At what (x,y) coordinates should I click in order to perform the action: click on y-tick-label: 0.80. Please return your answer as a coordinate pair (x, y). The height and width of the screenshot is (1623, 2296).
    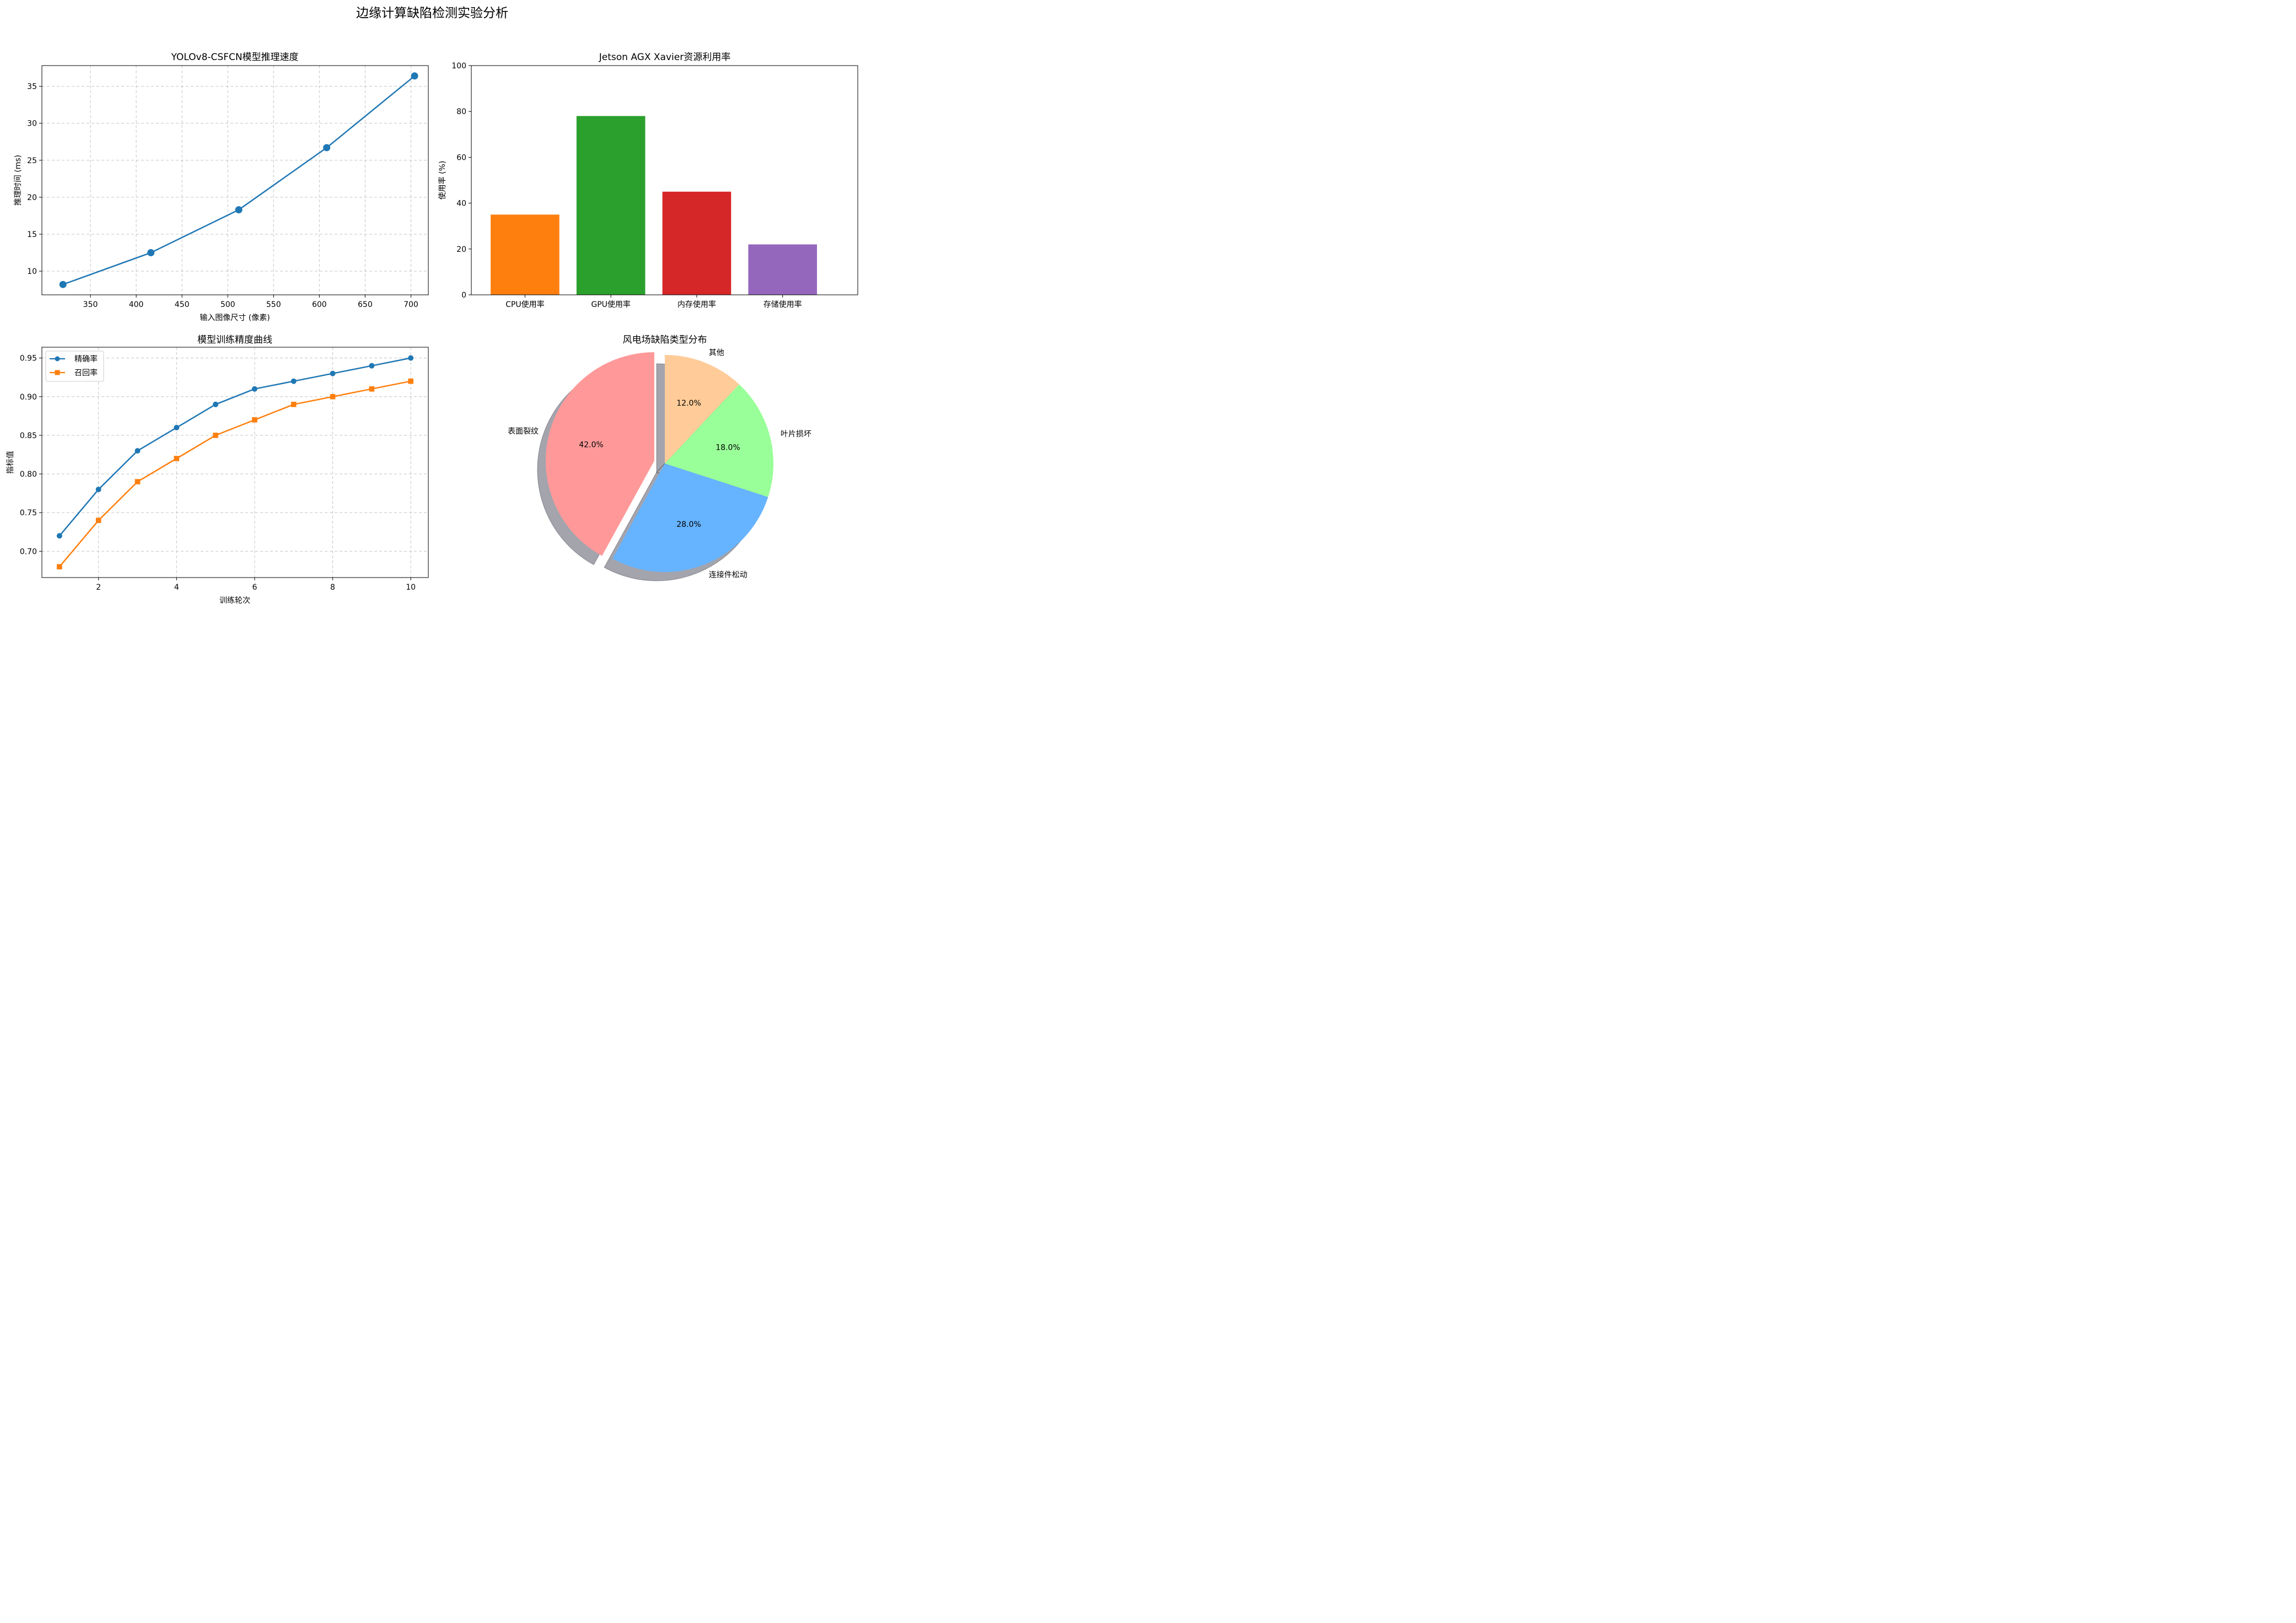
    Looking at the image, I should click on (28, 474).